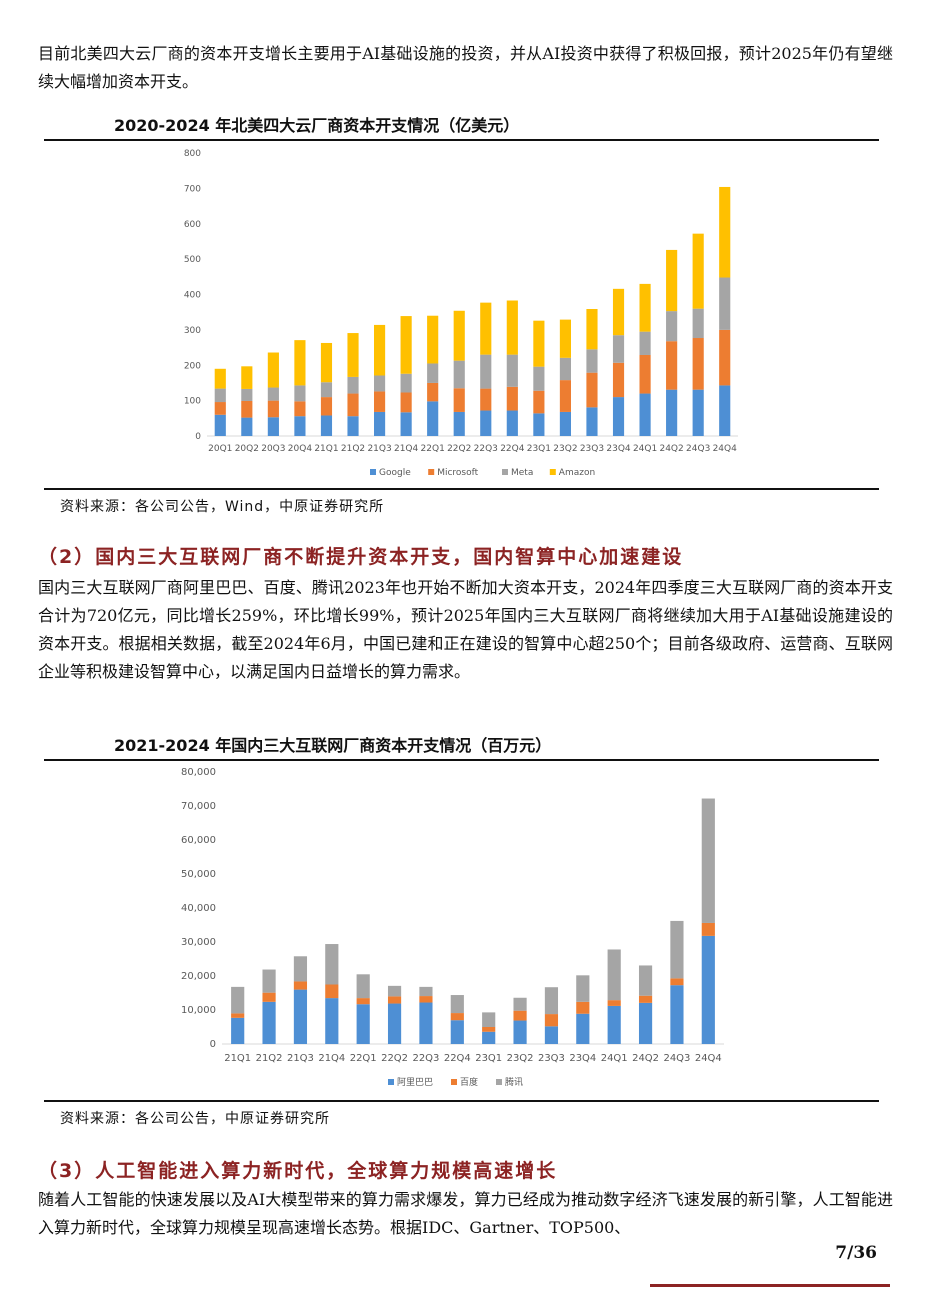  I want to click on section3-heading: （3）人工智能进入算力新时代，全球算力规模高速增长, so click(298, 1171).